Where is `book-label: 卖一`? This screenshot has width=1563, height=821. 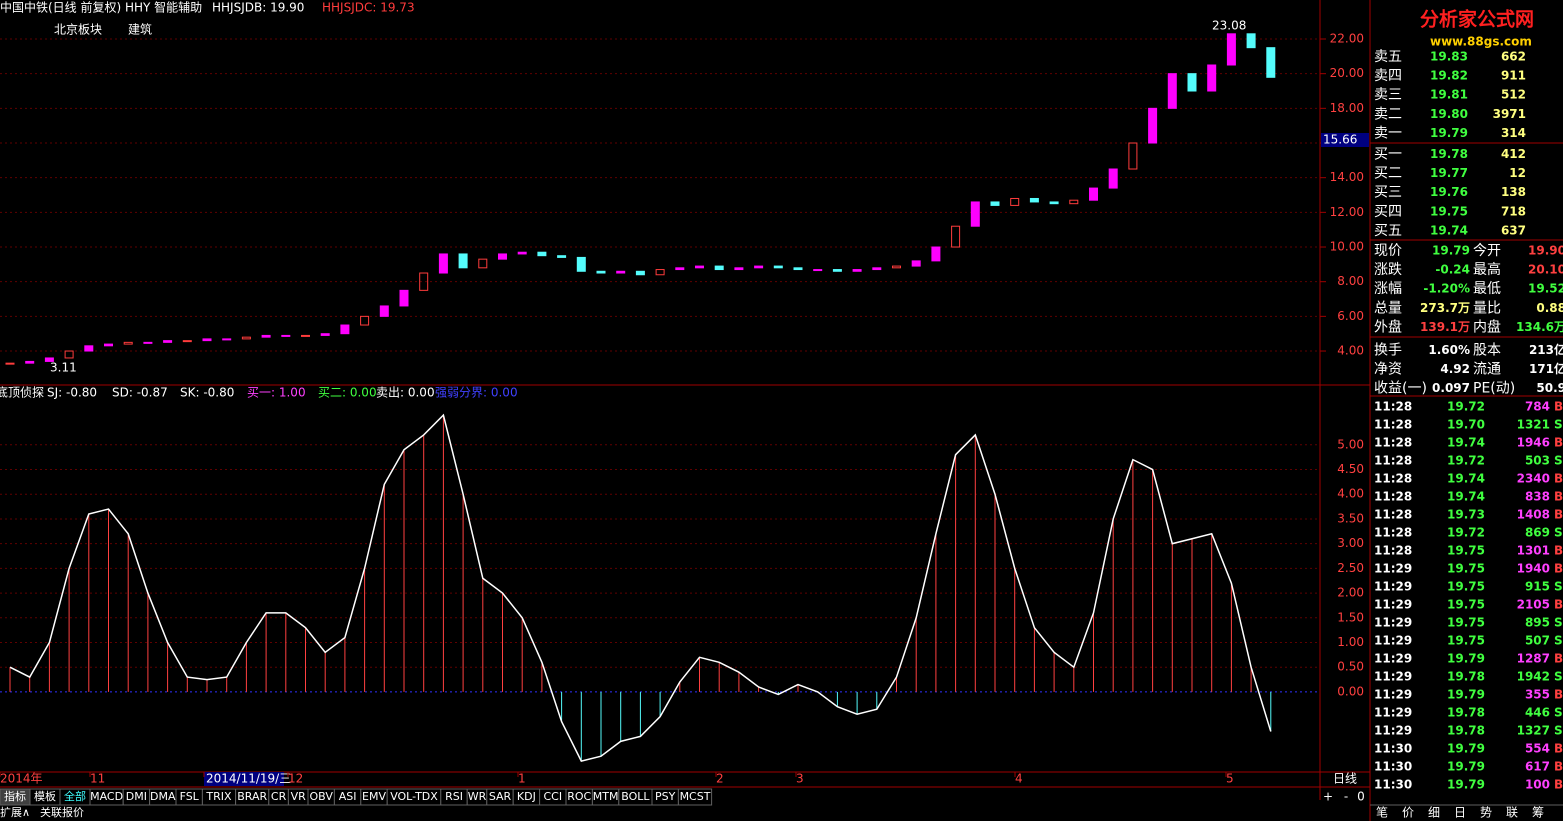
book-label: 卖一 is located at coordinates (1388, 133).